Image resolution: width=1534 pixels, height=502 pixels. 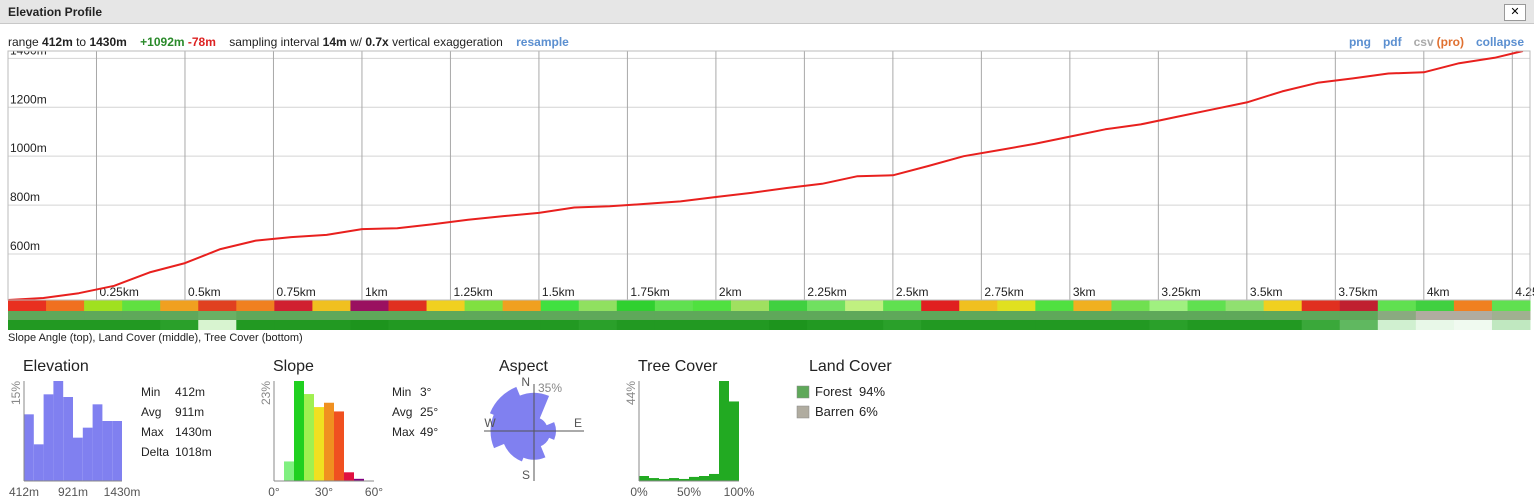 I want to click on summary-text: vertical exaggeration, so click(x=447, y=42).